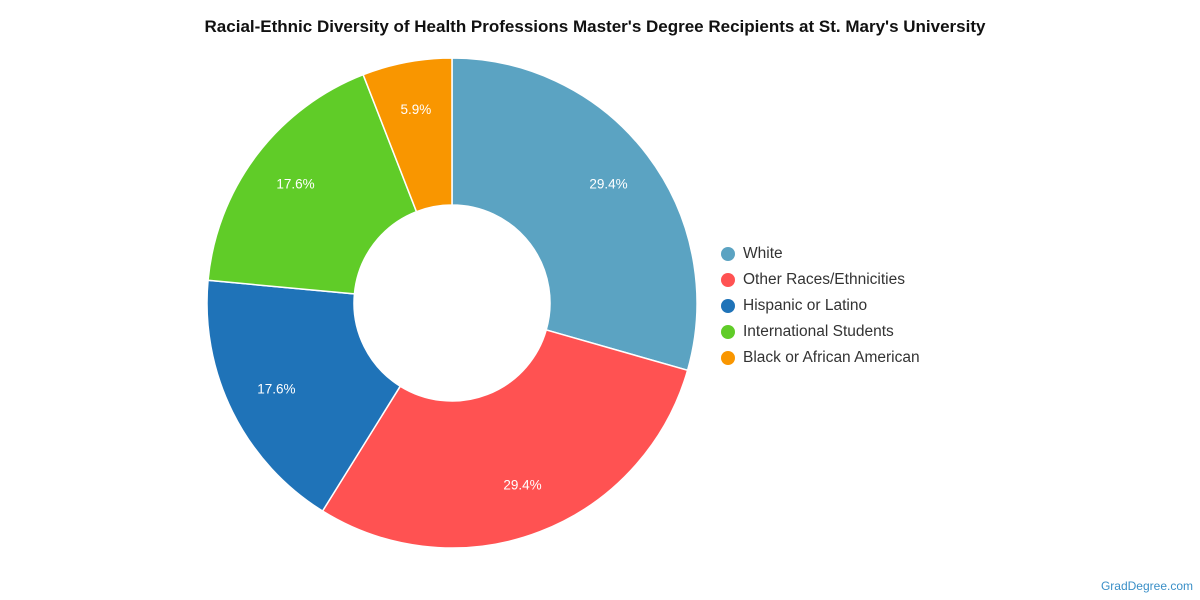 This screenshot has height=600, width=1200. I want to click on legend-swatch-black, so click(728, 358).